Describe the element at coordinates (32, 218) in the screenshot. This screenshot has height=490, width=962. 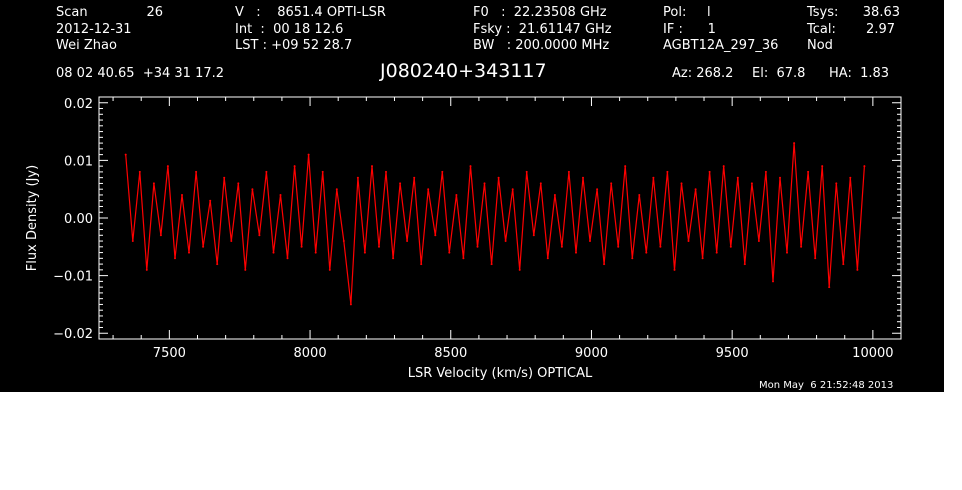
I see `y-axis-label: Flux Density (Jy)` at that location.